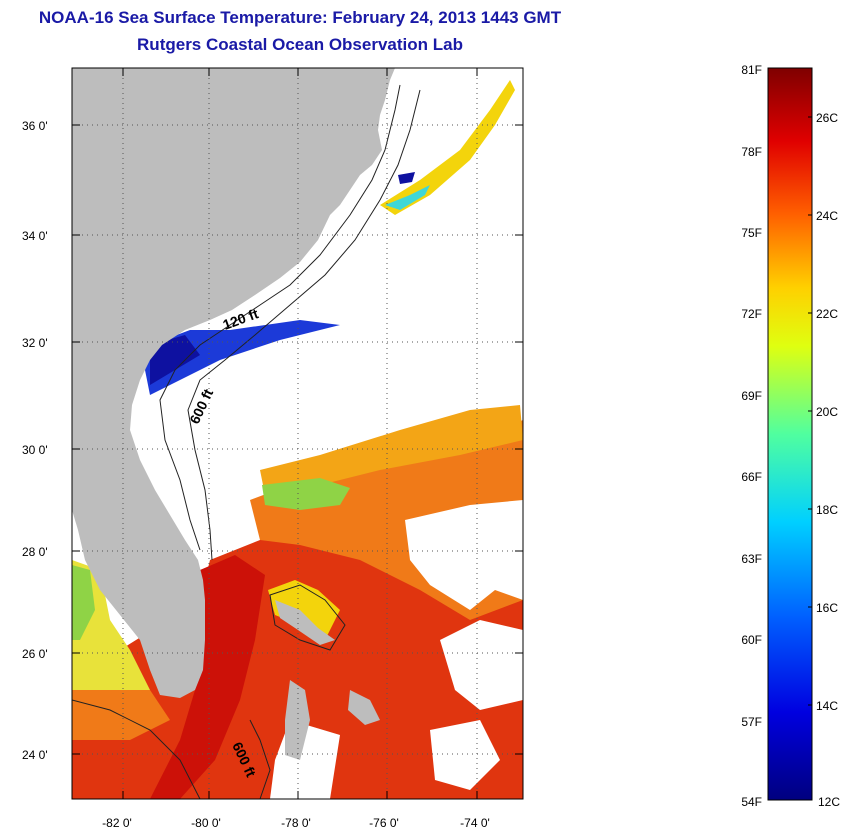  I want to click on lon-label: -80 0', so click(206, 823).